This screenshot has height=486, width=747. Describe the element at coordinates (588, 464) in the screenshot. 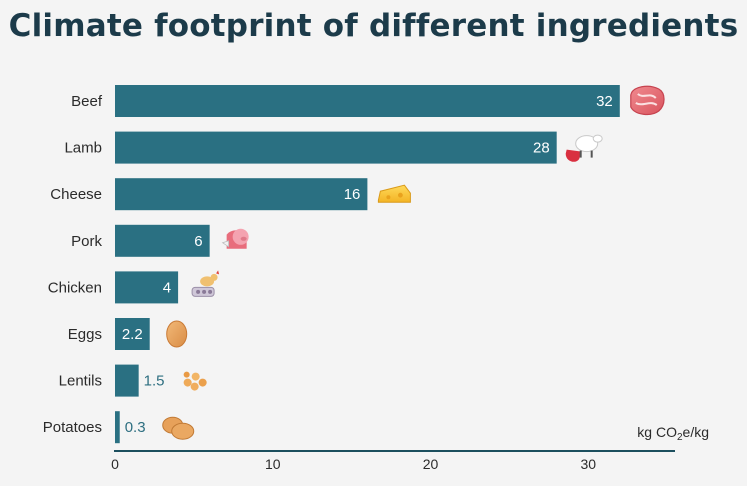

I see `x-tick-label: 30` at that location.